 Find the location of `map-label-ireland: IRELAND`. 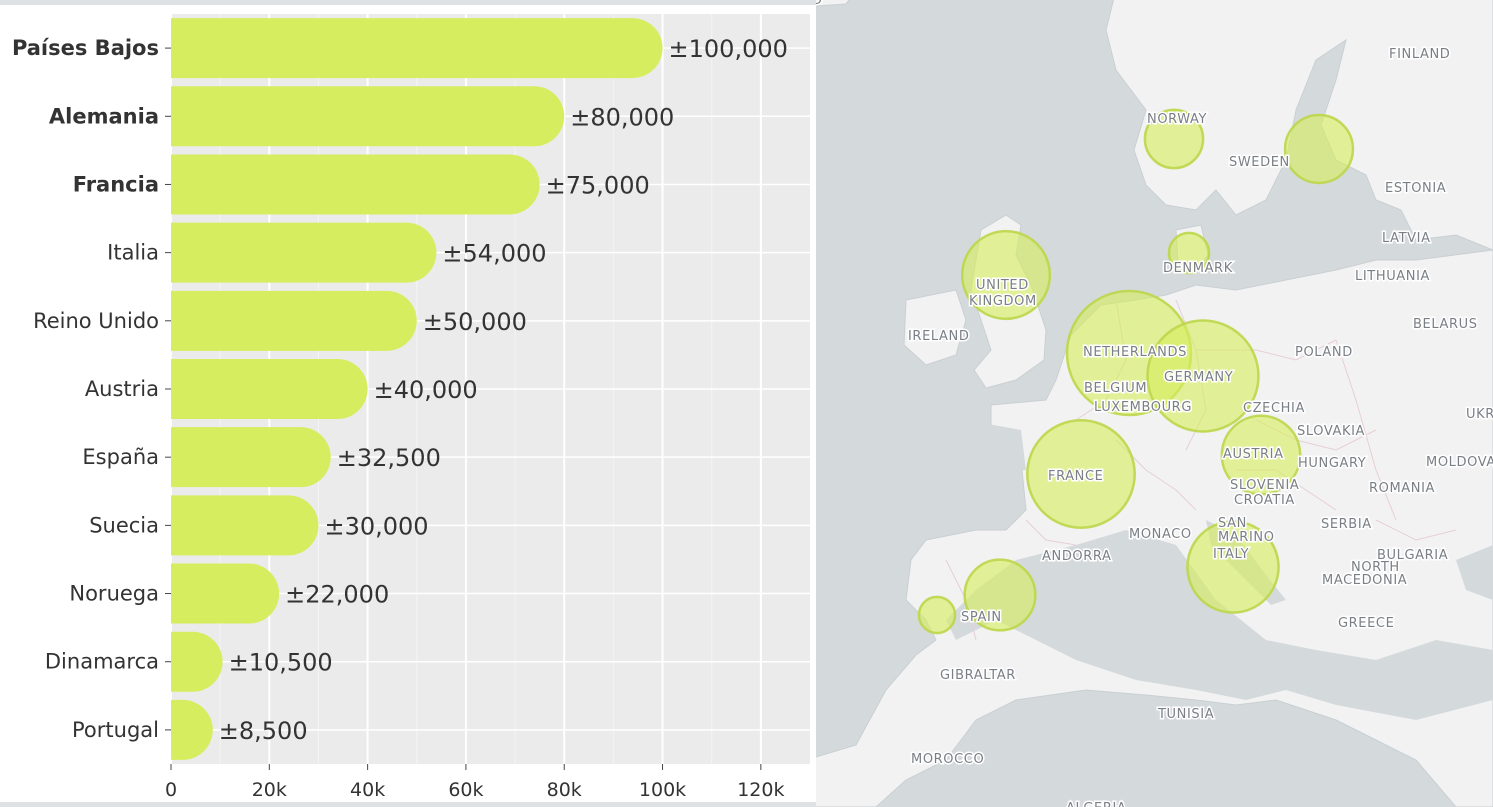

map-label-ireland: IRELAND is located at coordinates (938, 336).